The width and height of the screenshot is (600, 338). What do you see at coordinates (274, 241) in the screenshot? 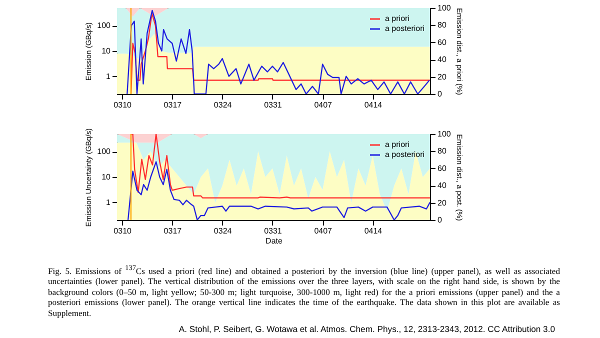
I see `x-axis-title: Date` at bounding box center [274, 241].